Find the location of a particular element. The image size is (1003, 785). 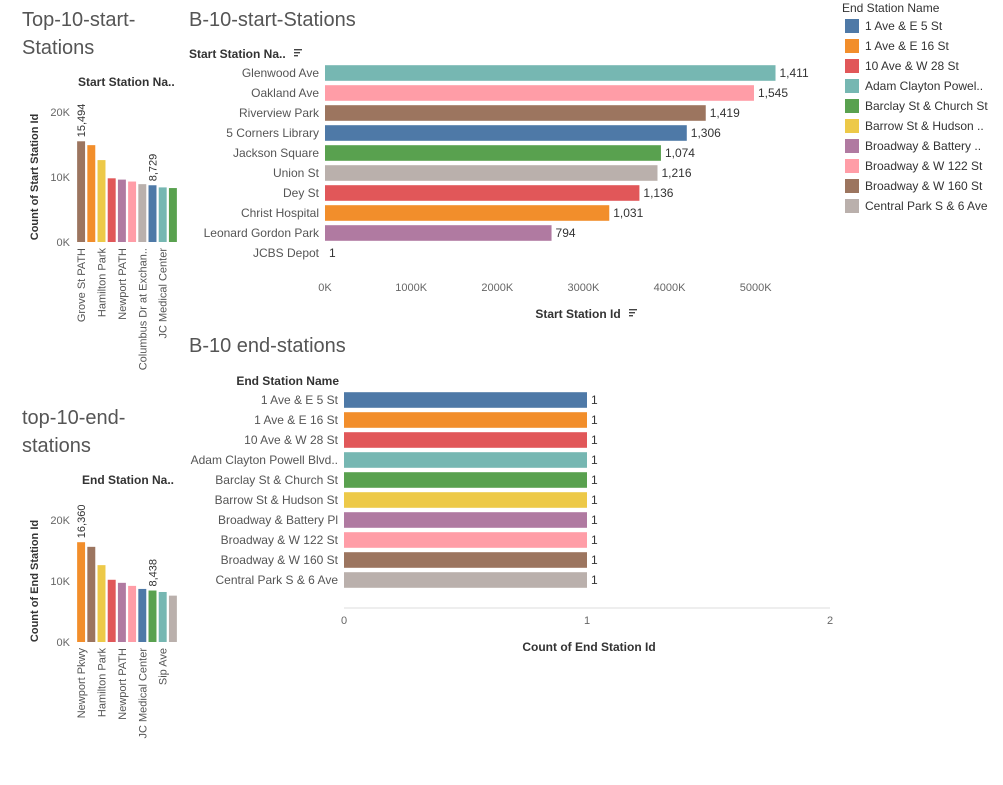

data-label: 794 is located at coordinates (566, 233).